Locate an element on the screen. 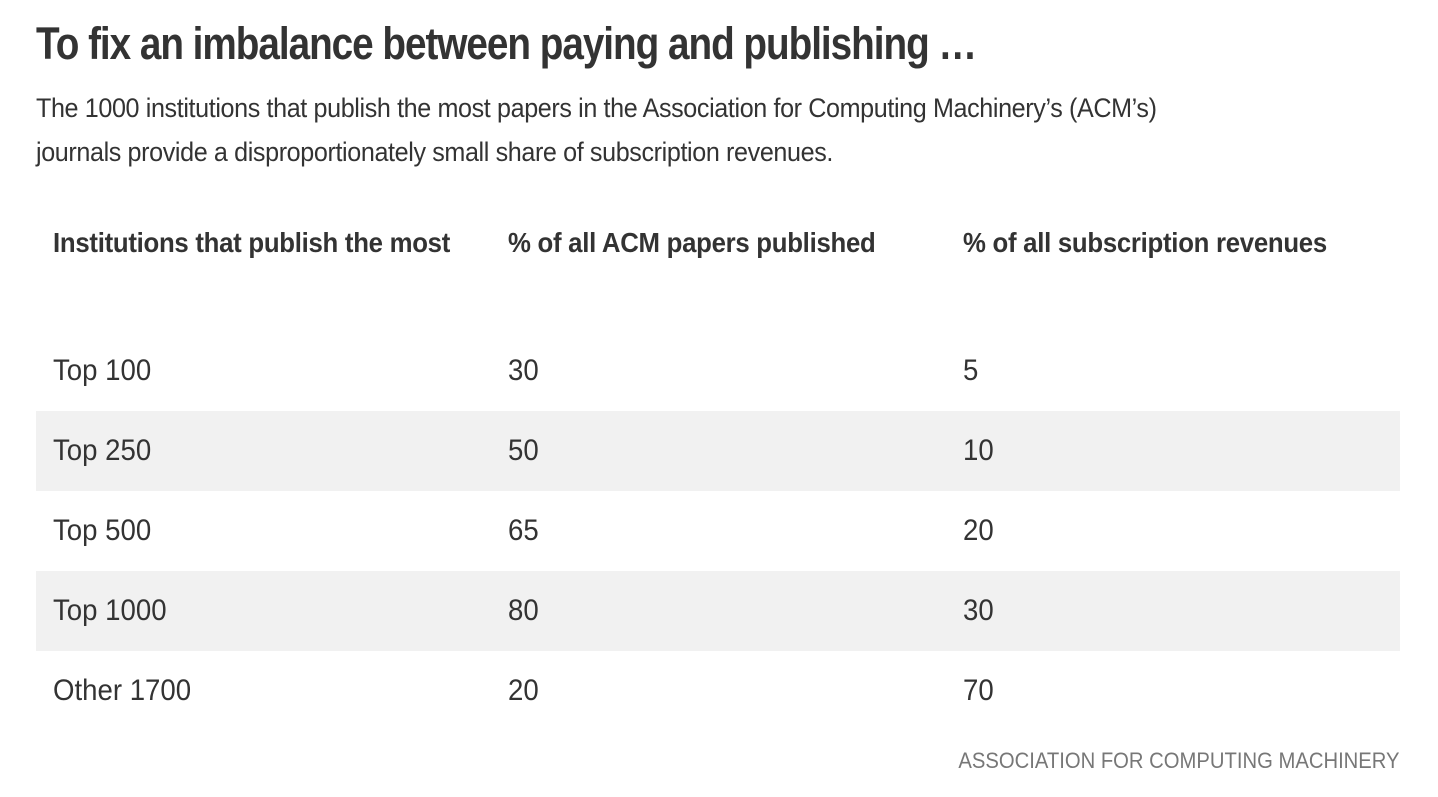 This screenshot has height=797, width=1438. table-row: Top 250 50 10 is located at coordinates (718, 451).